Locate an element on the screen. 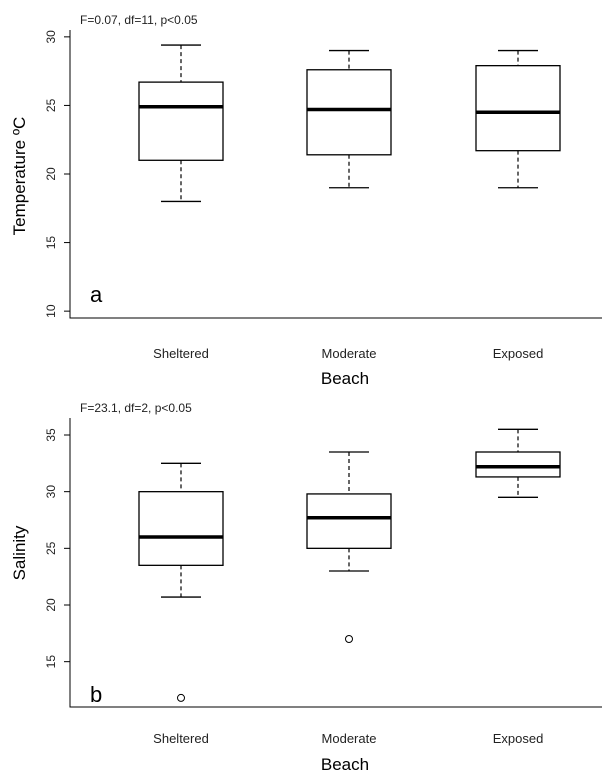  salinity-box-moderate is located at coordinates (349, 547).